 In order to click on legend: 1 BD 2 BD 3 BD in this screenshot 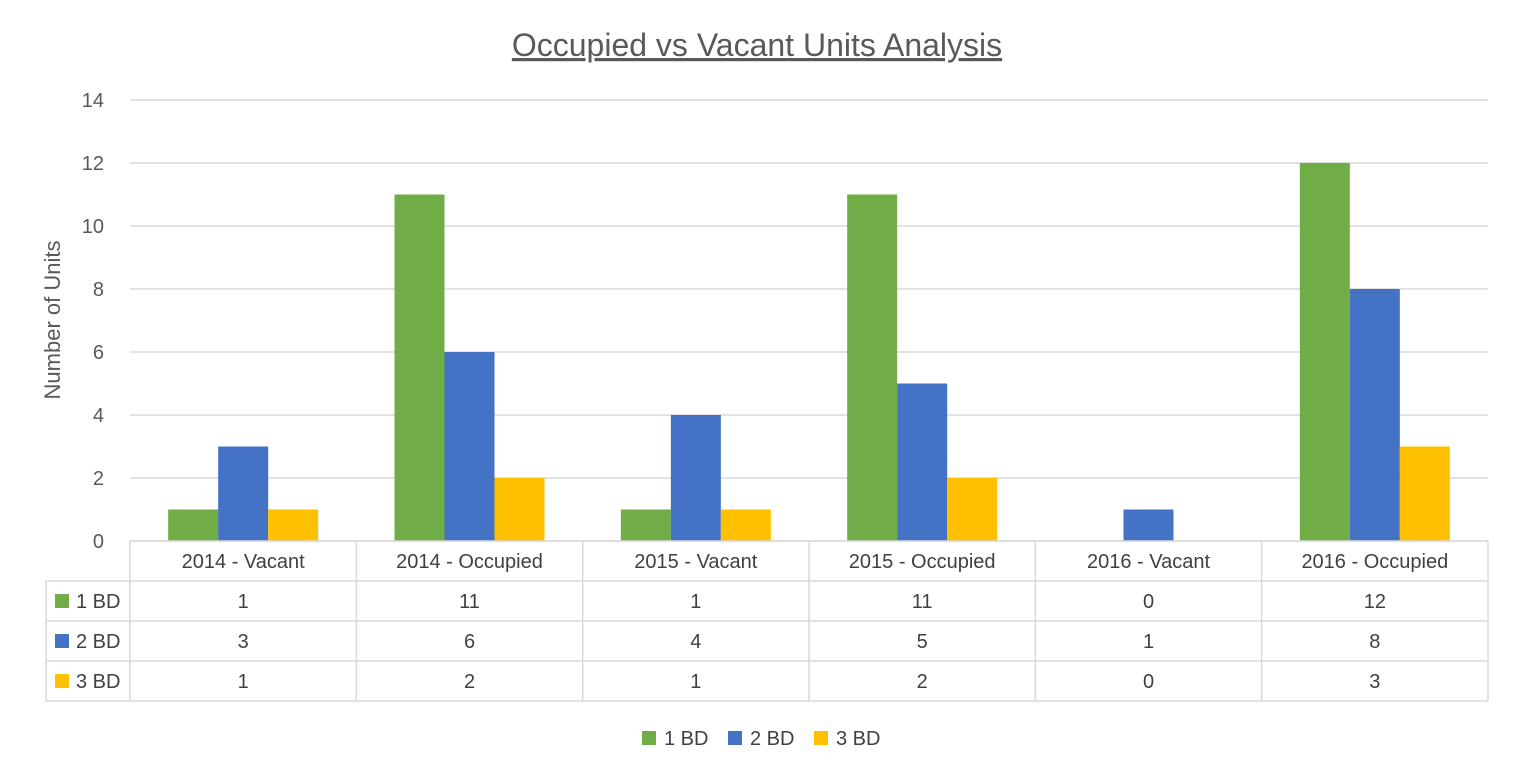, I will do `click(761, 739)`.